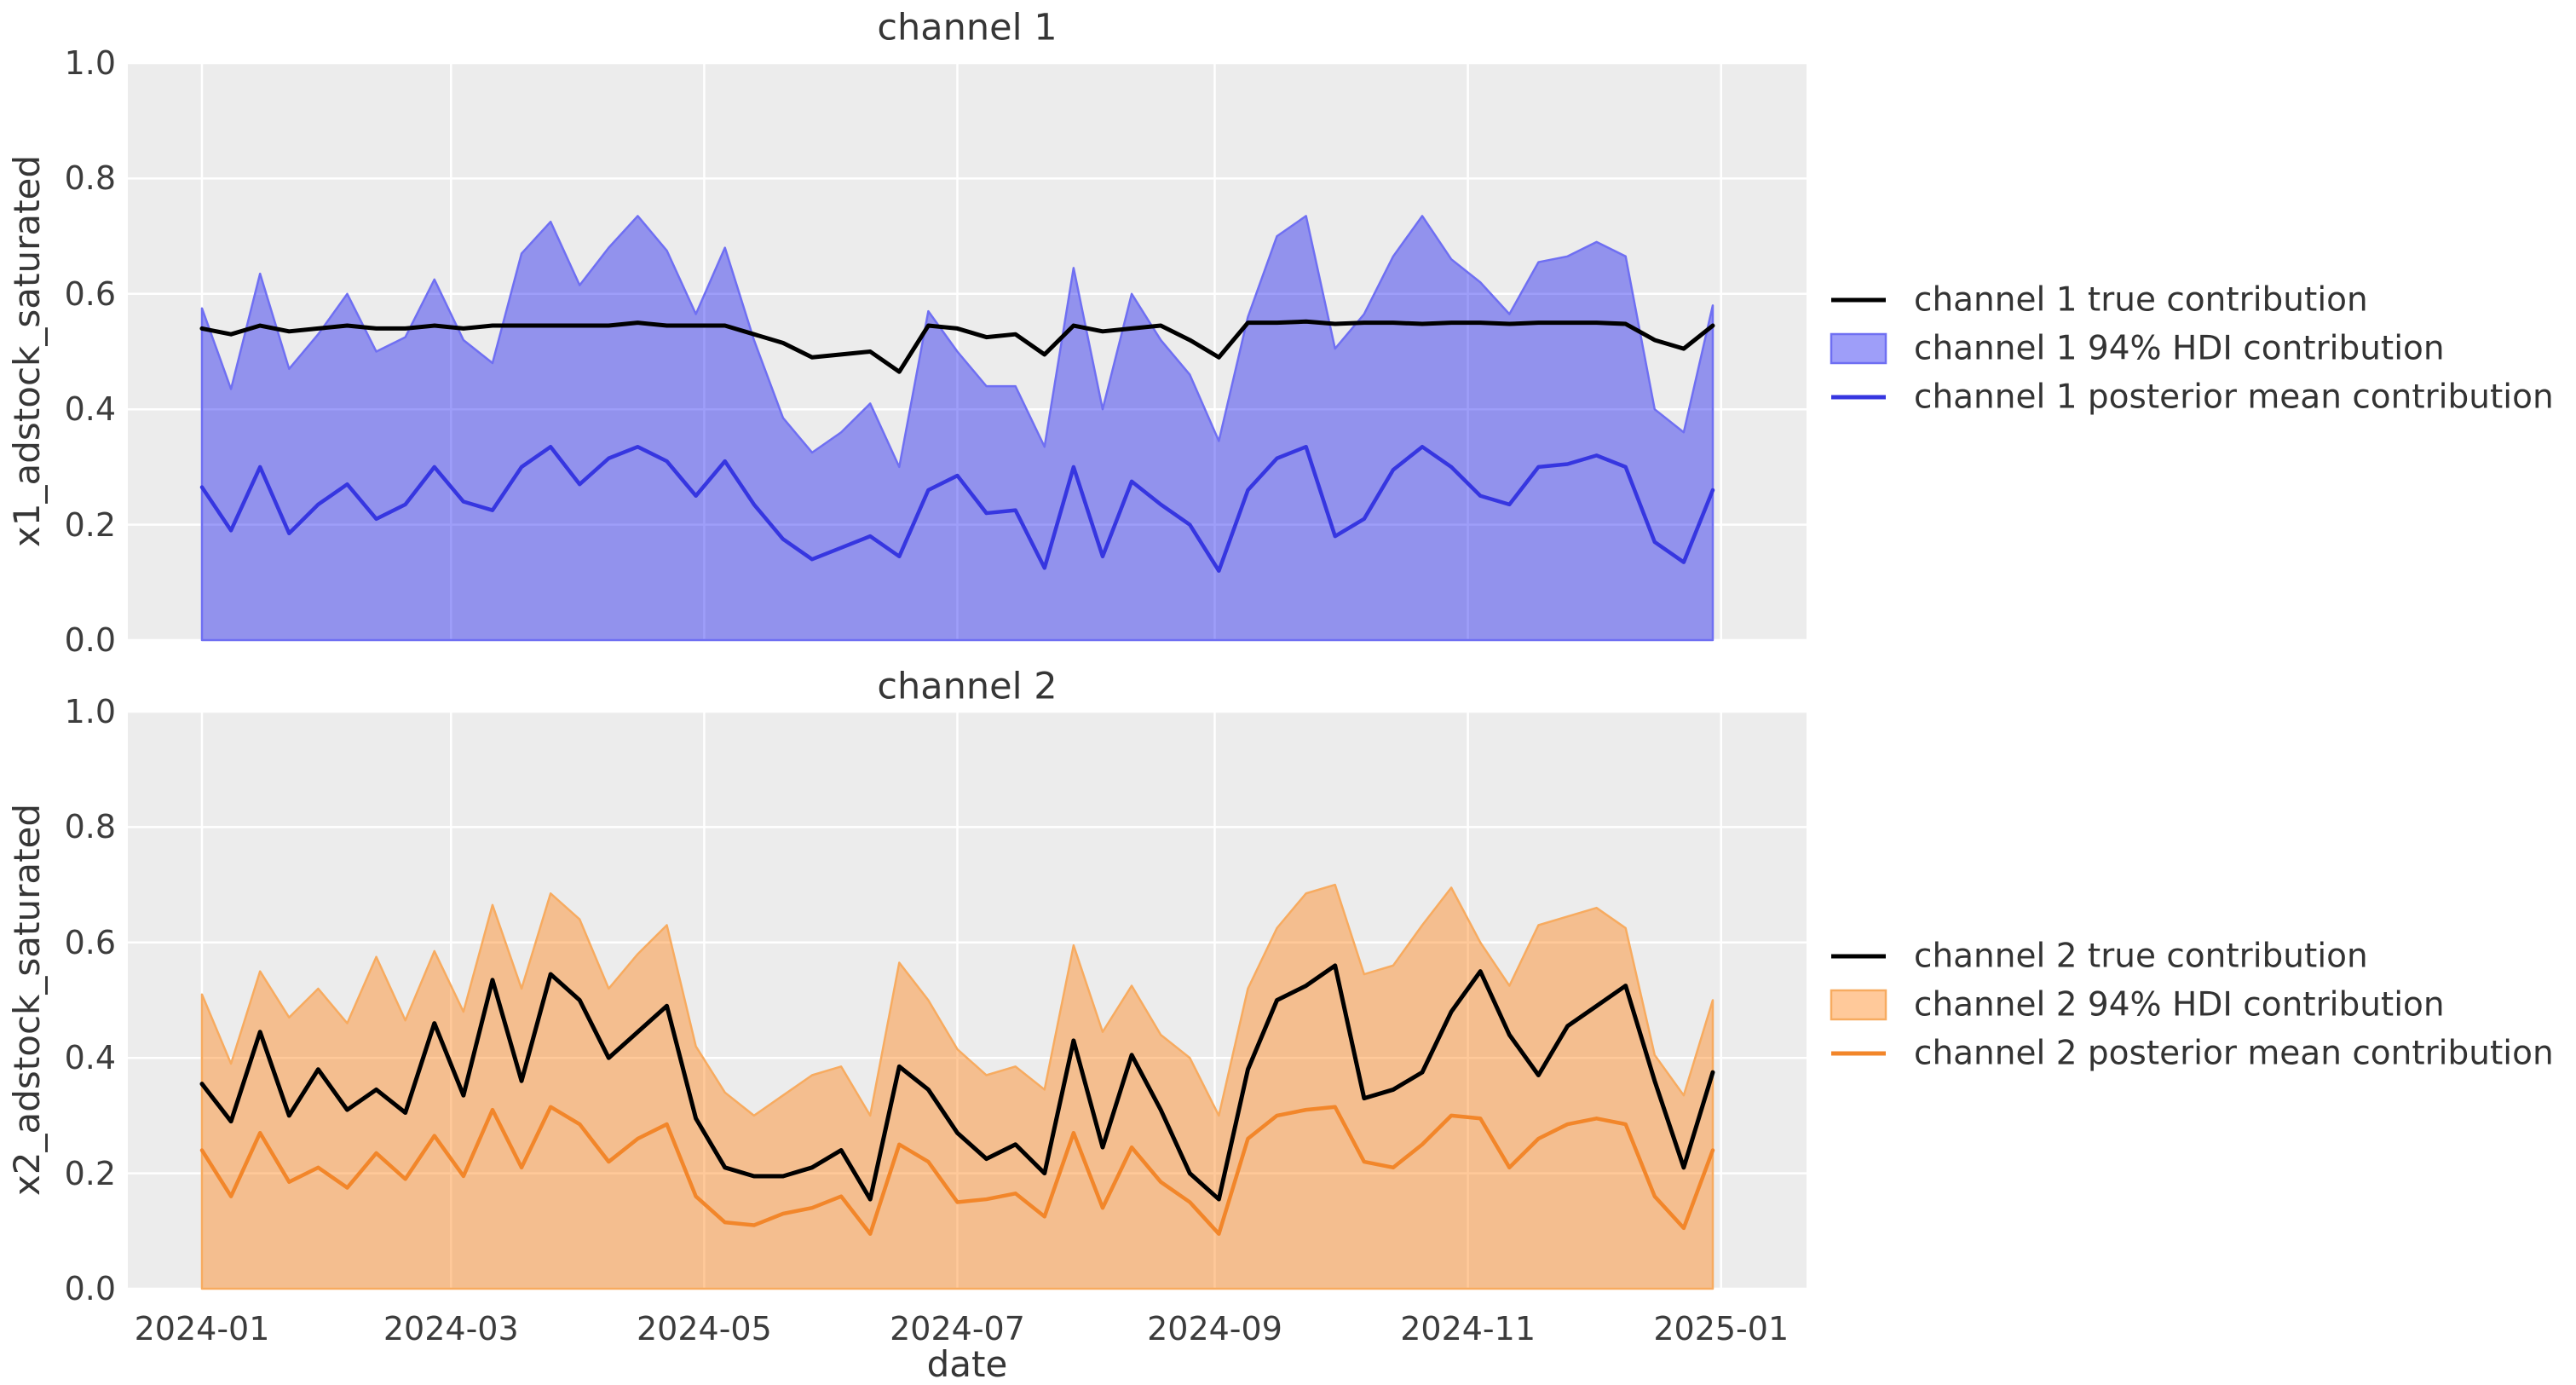 The width and height of the screenshot is (2576, 1385). What do you see at coordinates (202, 1328) in the screenshot?
I see `x-tick-label: 2024-01` at bounding box center [202, 1328].